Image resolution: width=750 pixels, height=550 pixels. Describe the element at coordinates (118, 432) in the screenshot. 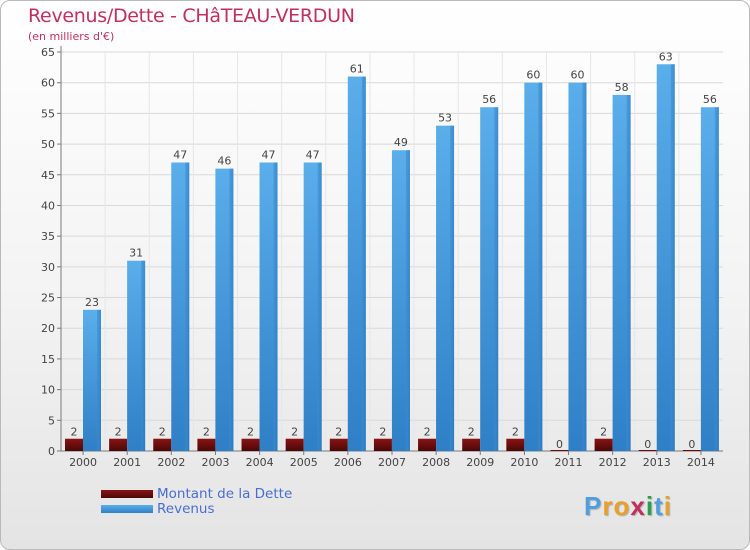

I see `data-label-debt-2001: 2` at that location.